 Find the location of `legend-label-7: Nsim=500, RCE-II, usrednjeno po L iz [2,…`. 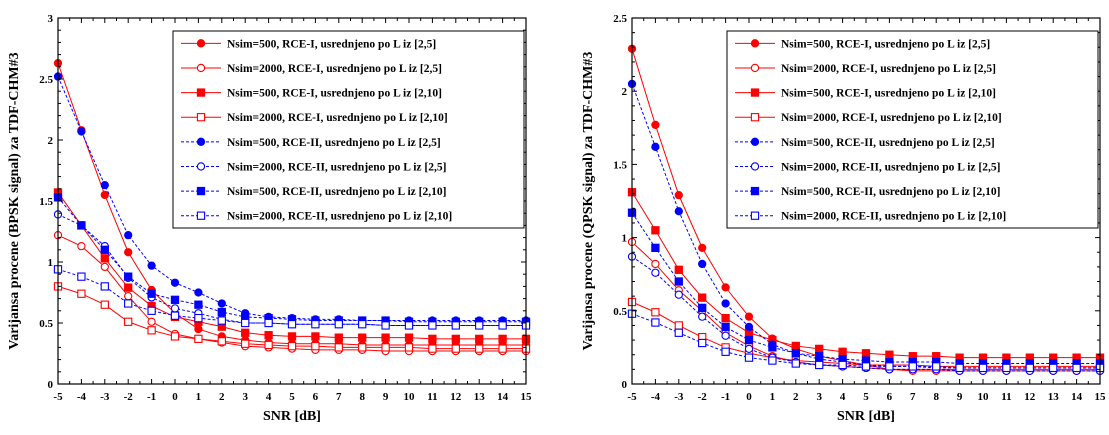

legend-label-7: Nsim=500, RCE-II, usrednjeno po L iz [2,… is located at coordinates (336, 192).